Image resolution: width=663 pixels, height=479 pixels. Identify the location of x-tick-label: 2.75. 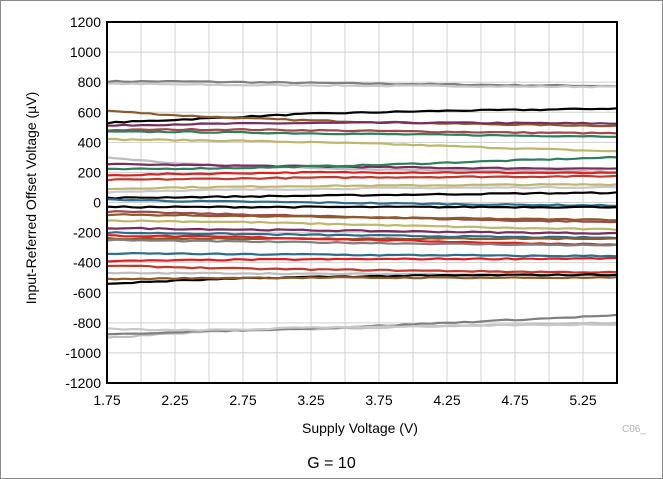
(242, 400).